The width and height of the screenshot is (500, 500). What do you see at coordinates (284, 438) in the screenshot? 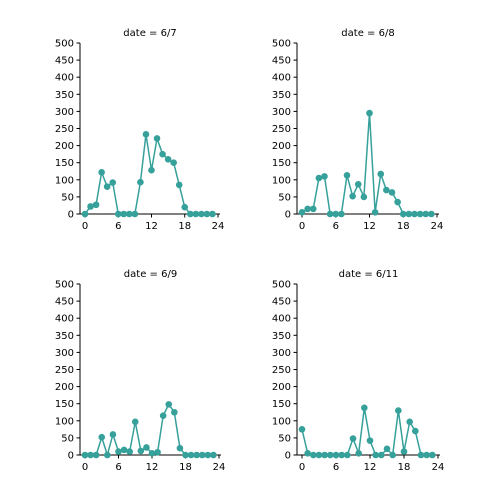
I see `y-tick-label: 50` at bounding box center [284, 438].